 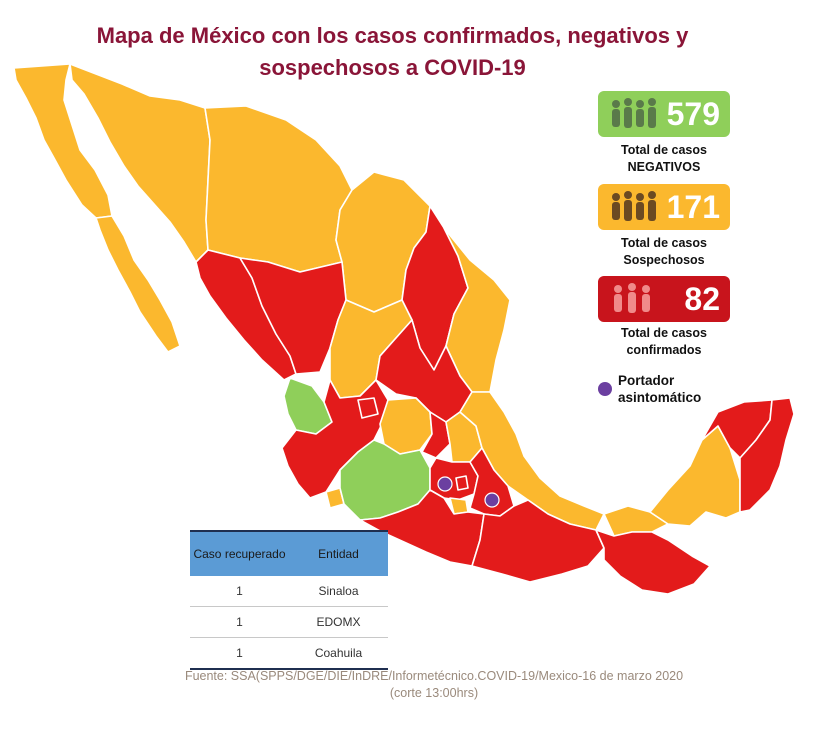 What do you see at coordinates (138, 284) in the screenshot?
I see `state-baja-california-sur` at bounding box center [138, 284].